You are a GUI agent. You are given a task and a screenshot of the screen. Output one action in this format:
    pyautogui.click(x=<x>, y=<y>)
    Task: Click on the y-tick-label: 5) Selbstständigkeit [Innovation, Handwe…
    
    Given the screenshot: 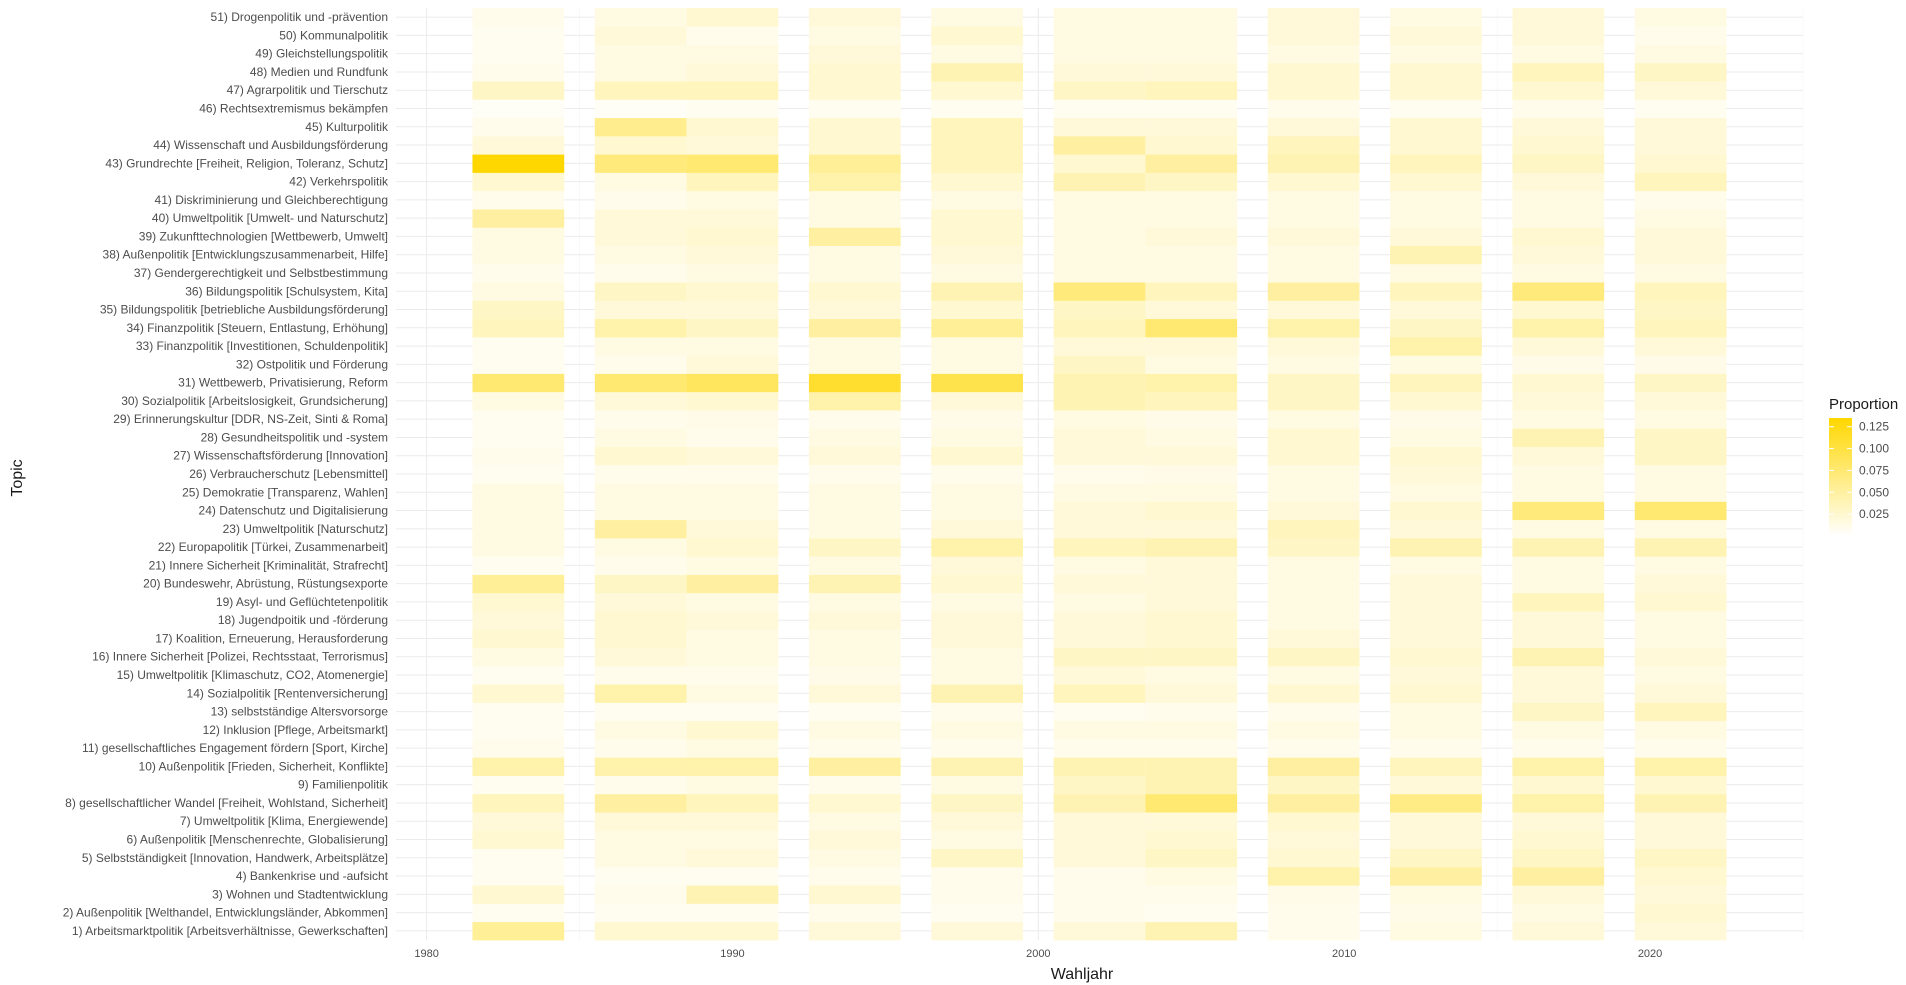 What is the action you would take?
    pyautogui.click(x=235, y=858)
    